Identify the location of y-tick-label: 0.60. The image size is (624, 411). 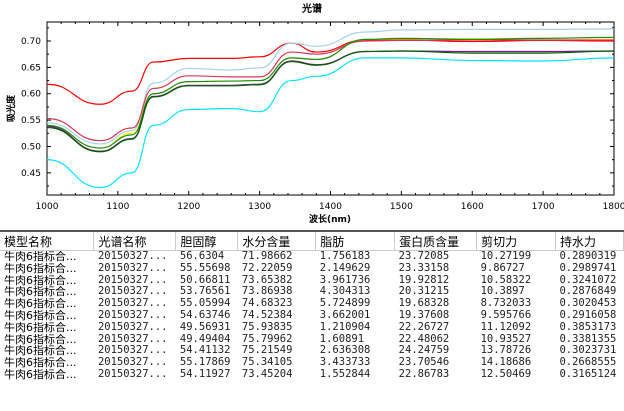
(31, 95).